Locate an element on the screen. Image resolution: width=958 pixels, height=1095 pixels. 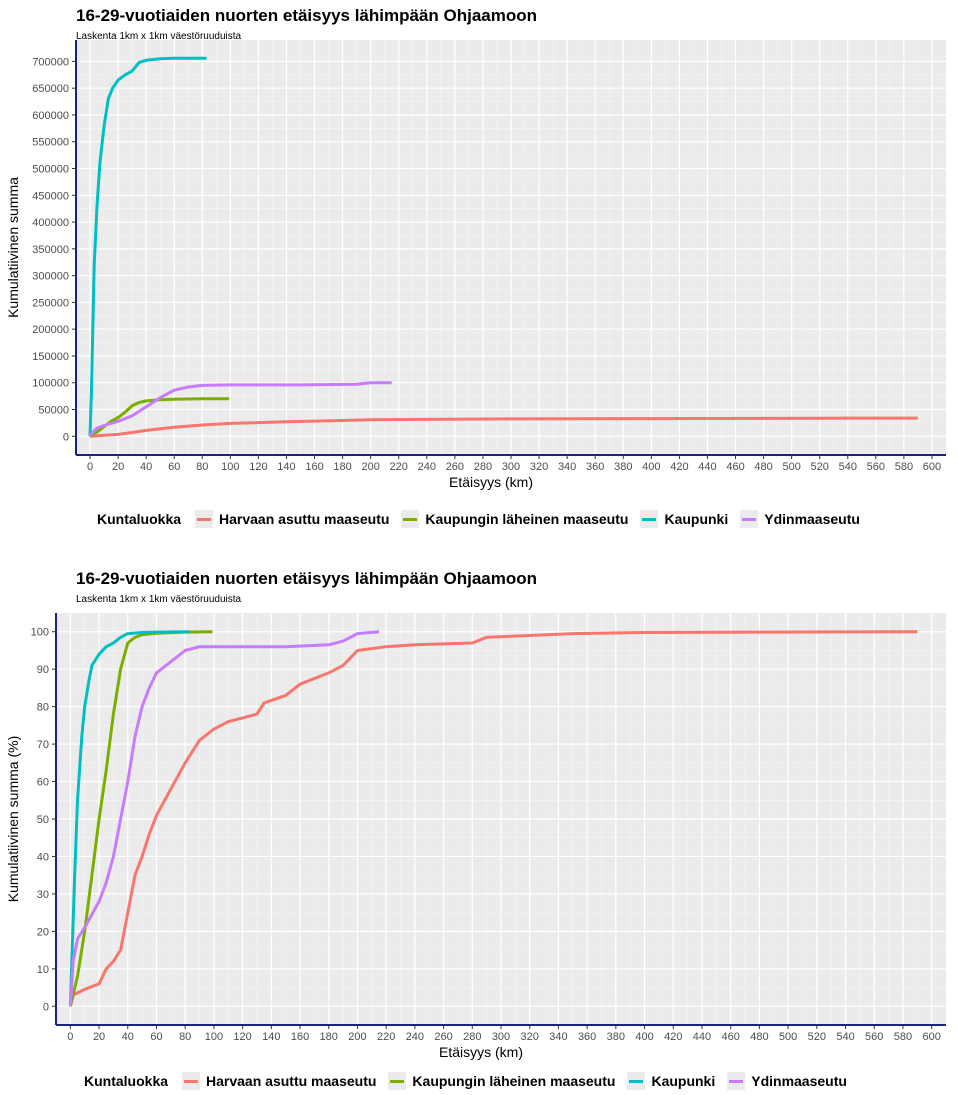
x-tick-label: 20 is located at coordinates (118, 467).